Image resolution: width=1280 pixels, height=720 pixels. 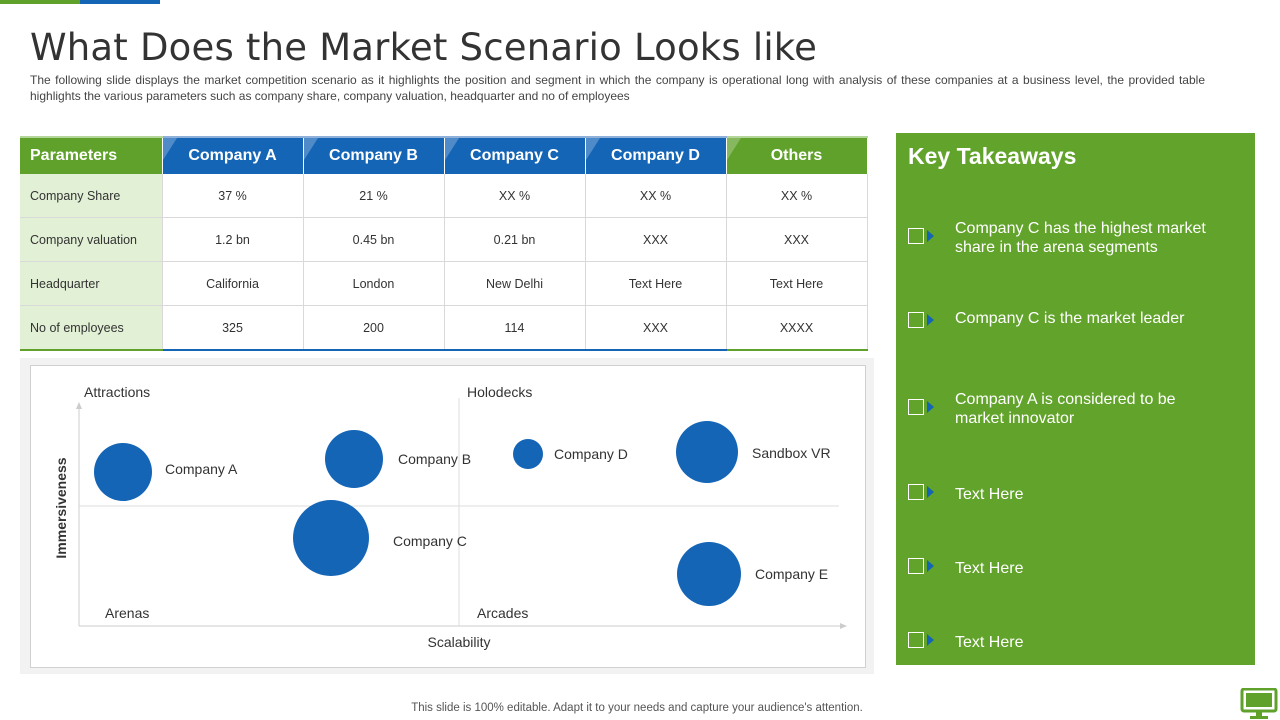 I want to click on bubble-label-company-a: Company A, so click(x=201, y=469).